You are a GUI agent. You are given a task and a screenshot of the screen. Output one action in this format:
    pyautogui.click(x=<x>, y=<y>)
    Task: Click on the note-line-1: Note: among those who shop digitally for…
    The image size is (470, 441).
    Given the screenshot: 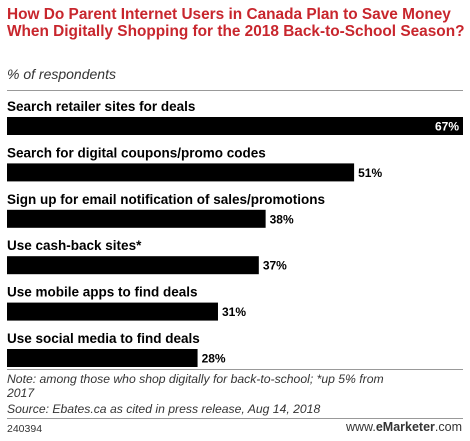 What is the action you would take?
    pyautogui.click(x=195, y=379)
    